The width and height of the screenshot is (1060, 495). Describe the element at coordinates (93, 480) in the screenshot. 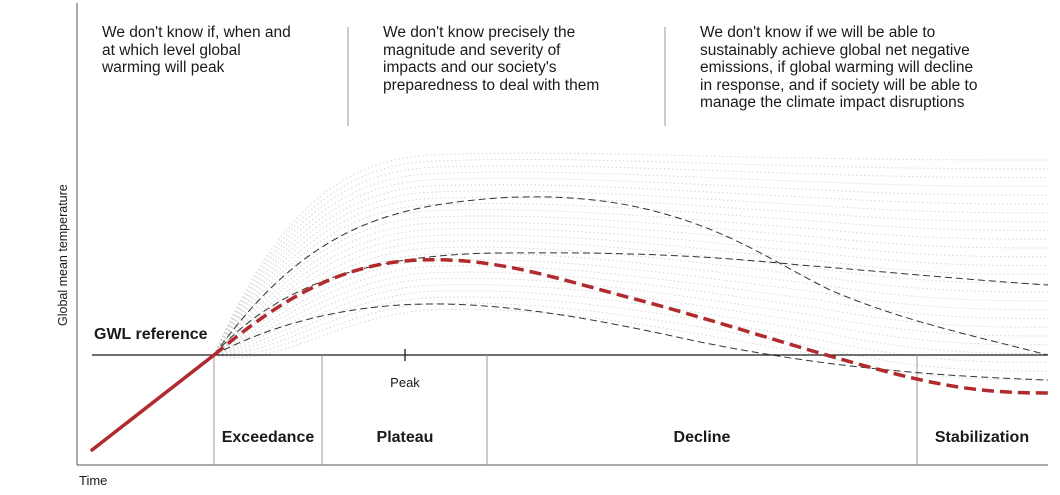

I see `x-axis-label: Time` at that location.